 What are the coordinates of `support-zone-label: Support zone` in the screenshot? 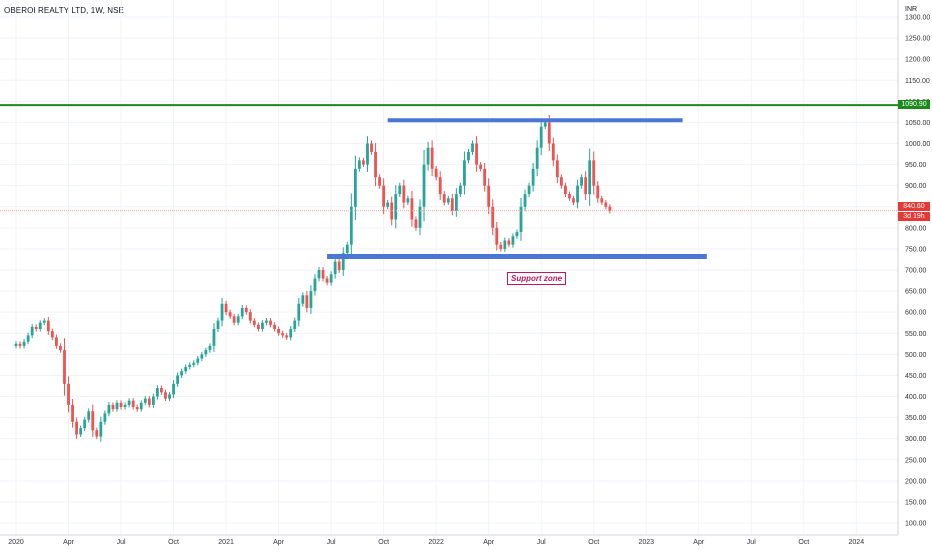 It's located at (537, 278).